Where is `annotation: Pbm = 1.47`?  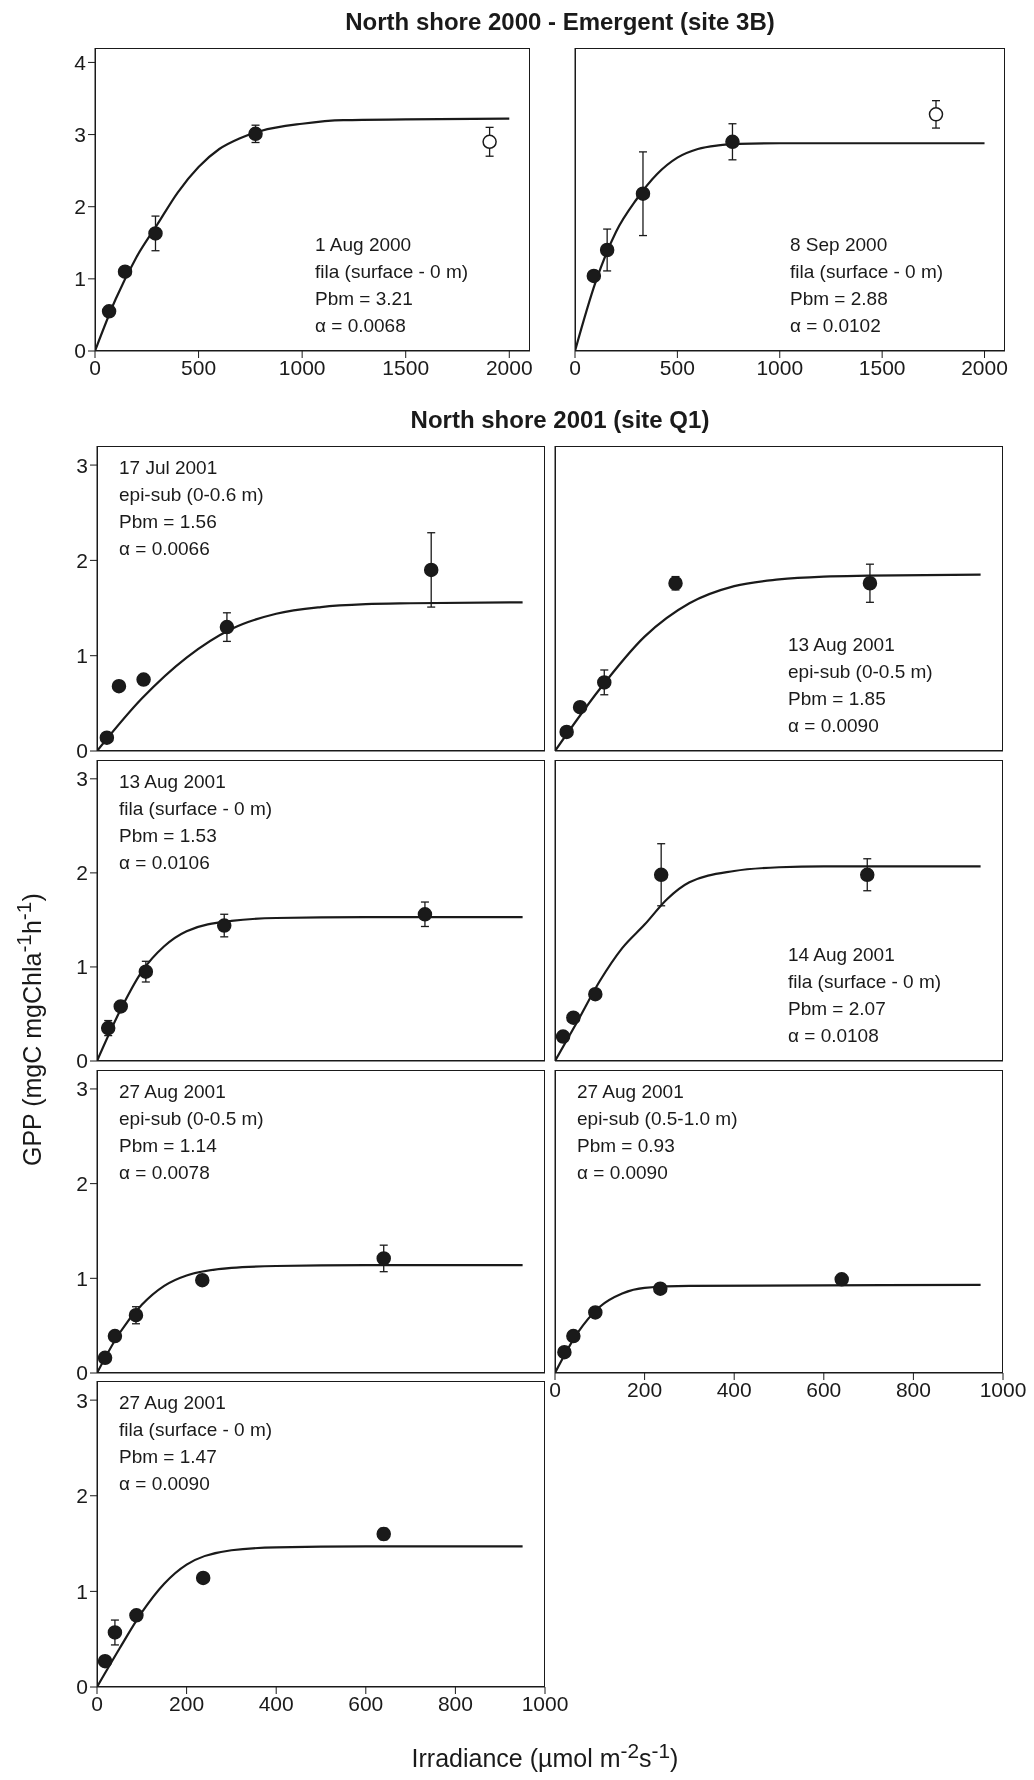
annotation: Pbm = 1.47 is located at coordinates (168, 1457).